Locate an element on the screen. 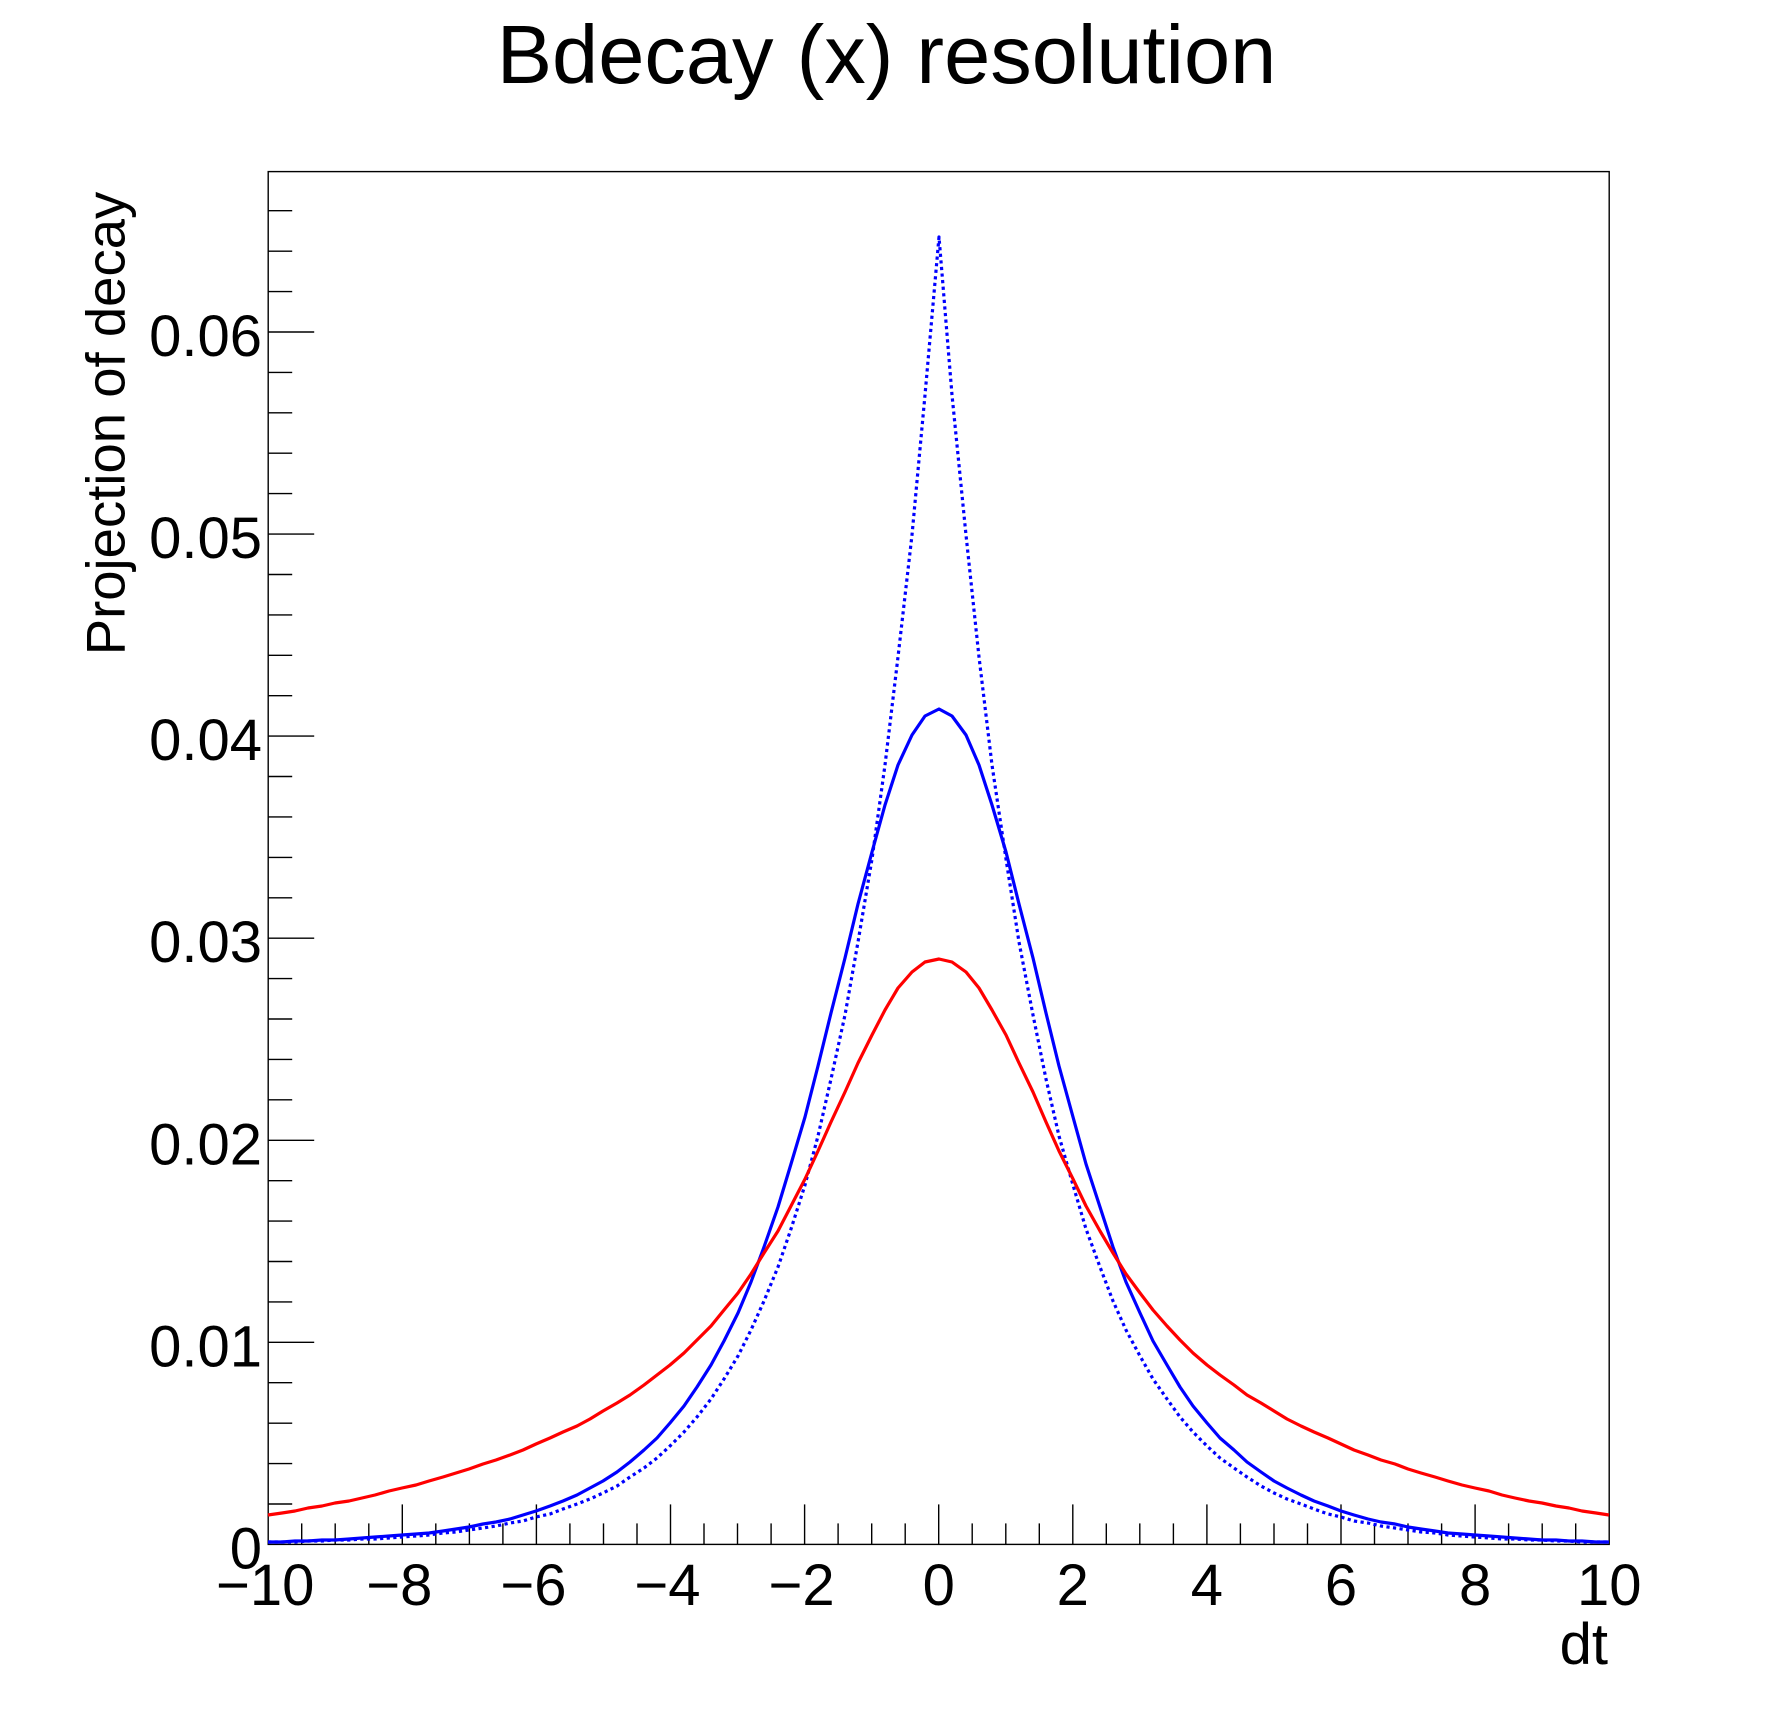  svg-text: 0.03 is located at coordinates (205, 942).